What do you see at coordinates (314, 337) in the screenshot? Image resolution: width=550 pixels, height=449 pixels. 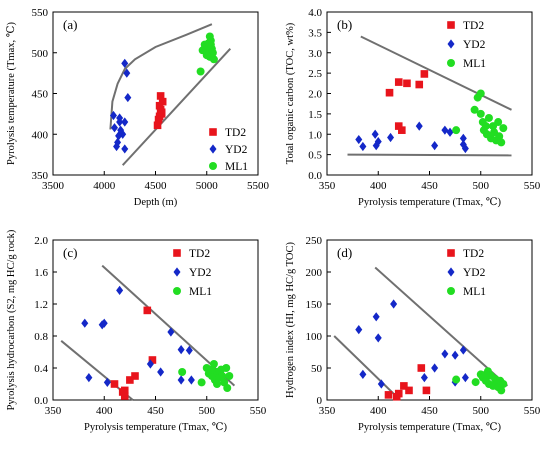 I see `y-tick-label: 100` at bounding box center [314, 337].